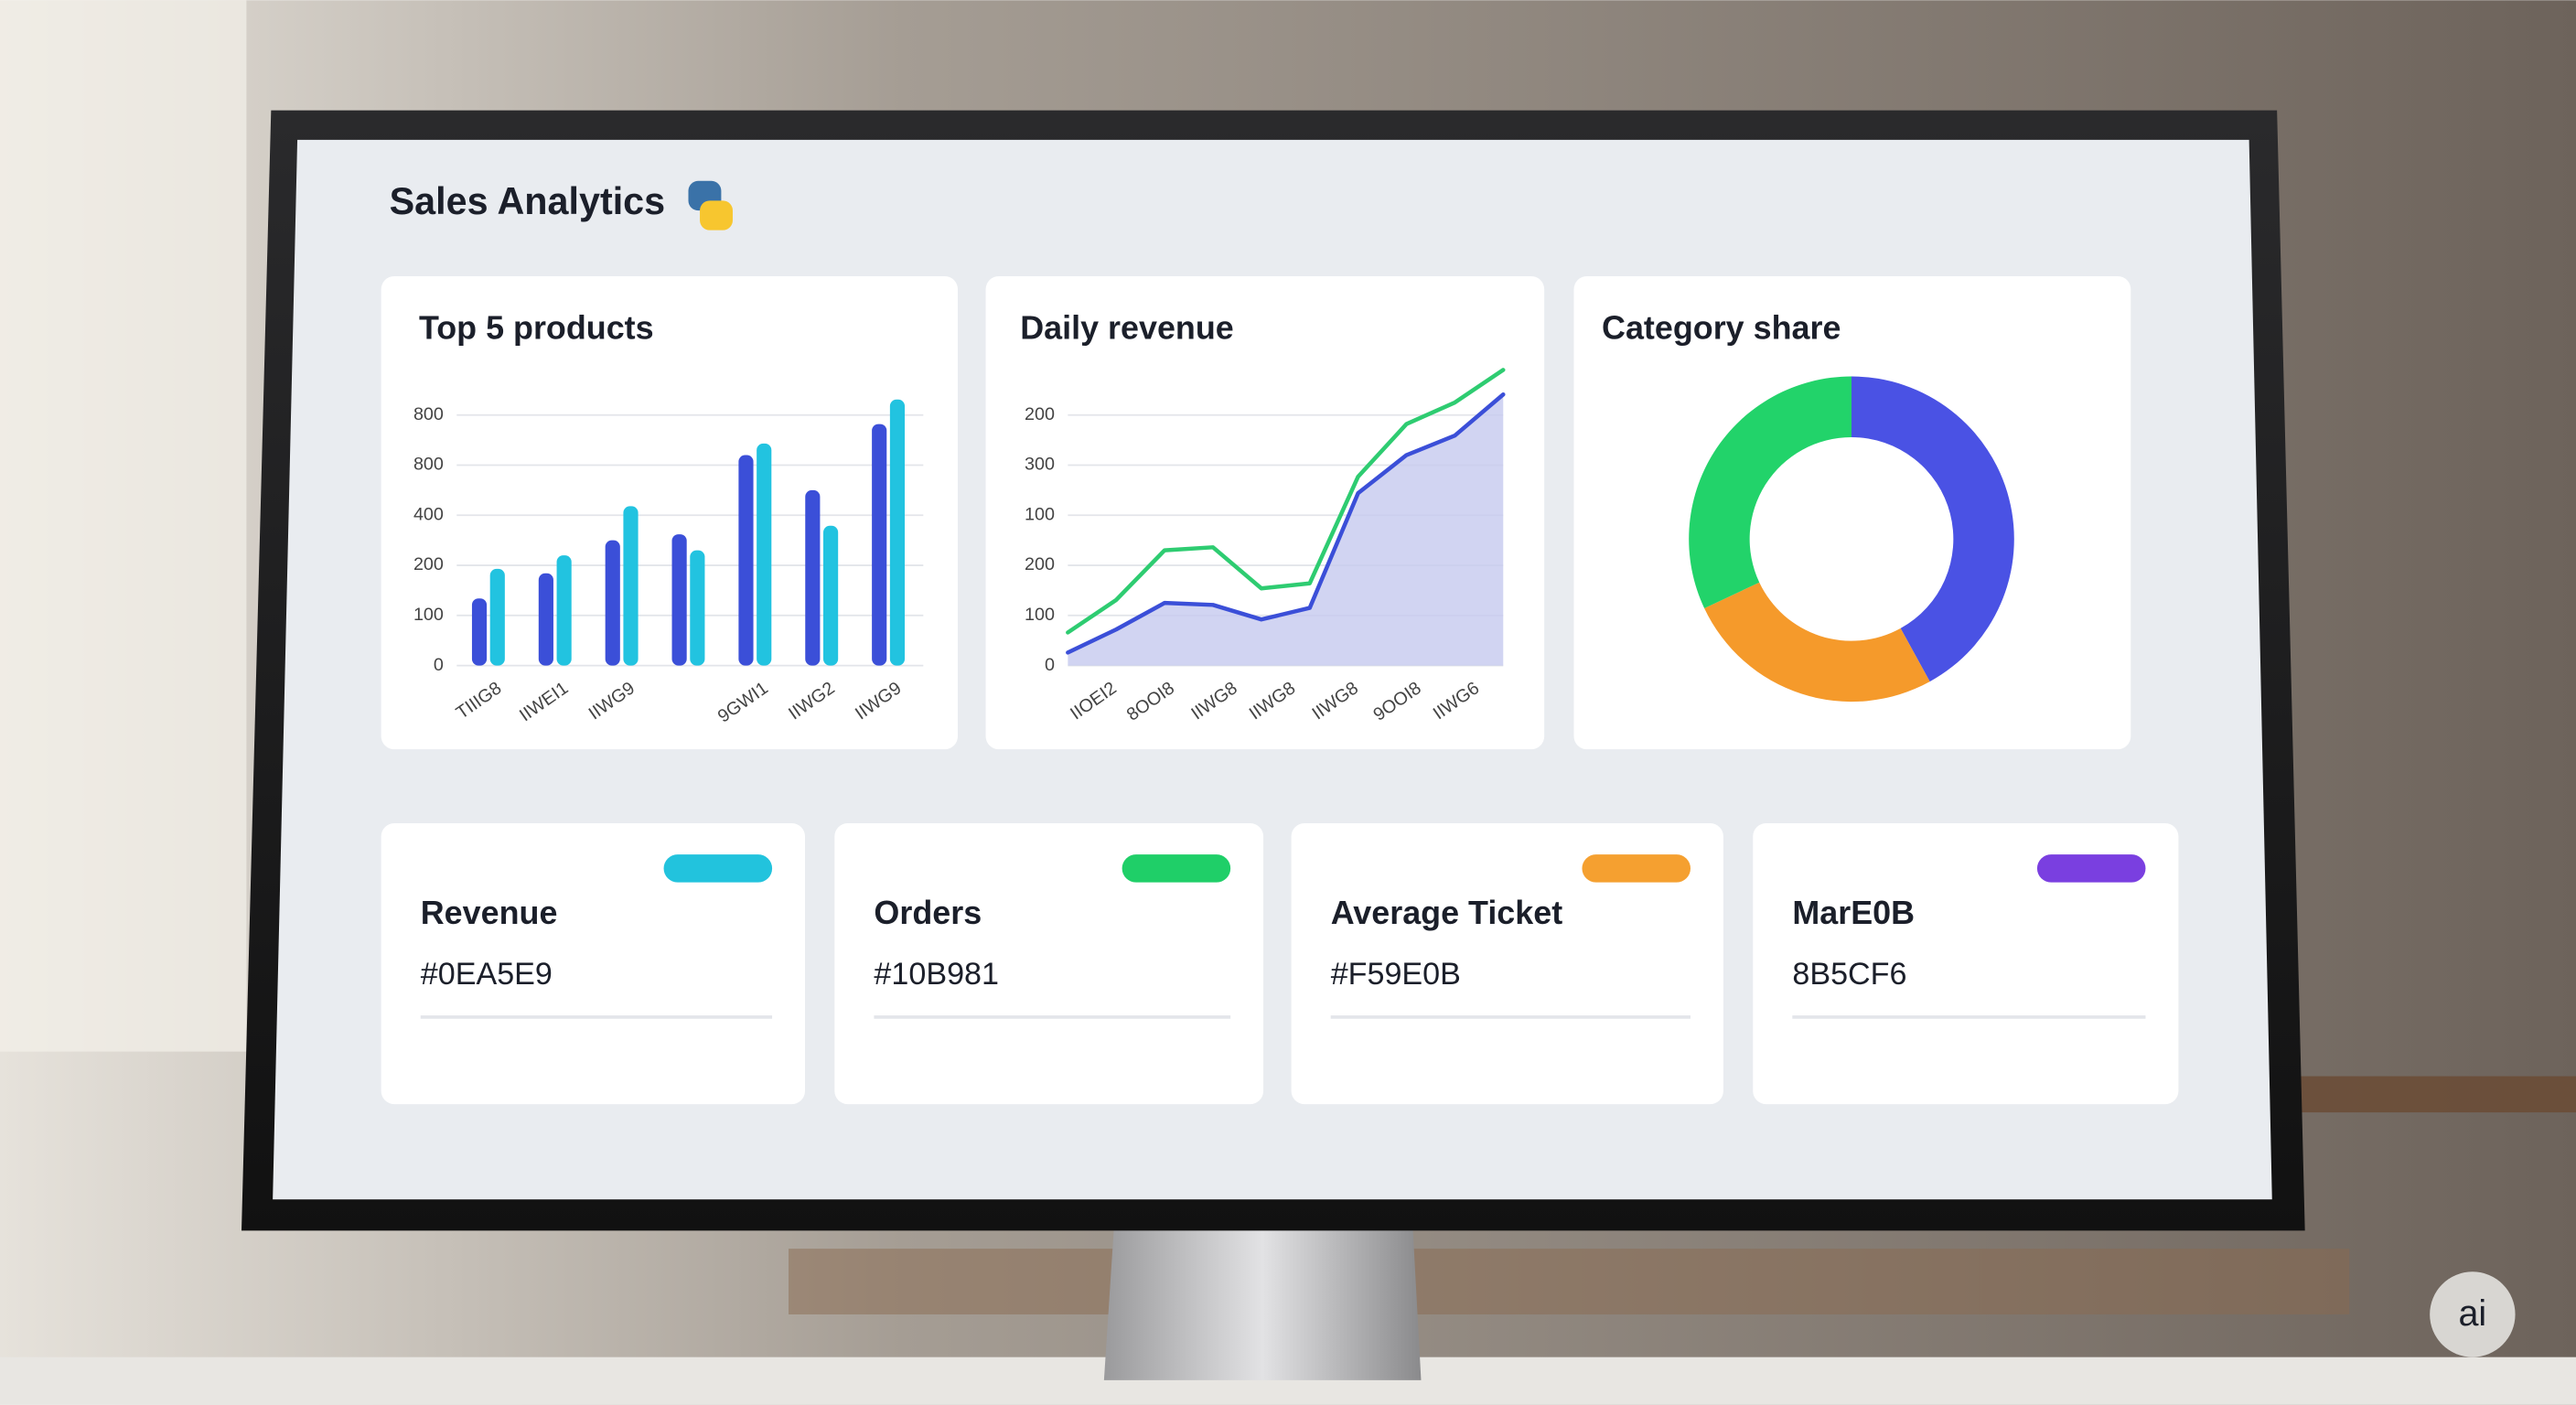  I want to click on chart-title: Top 5 products, so click(536, 328).